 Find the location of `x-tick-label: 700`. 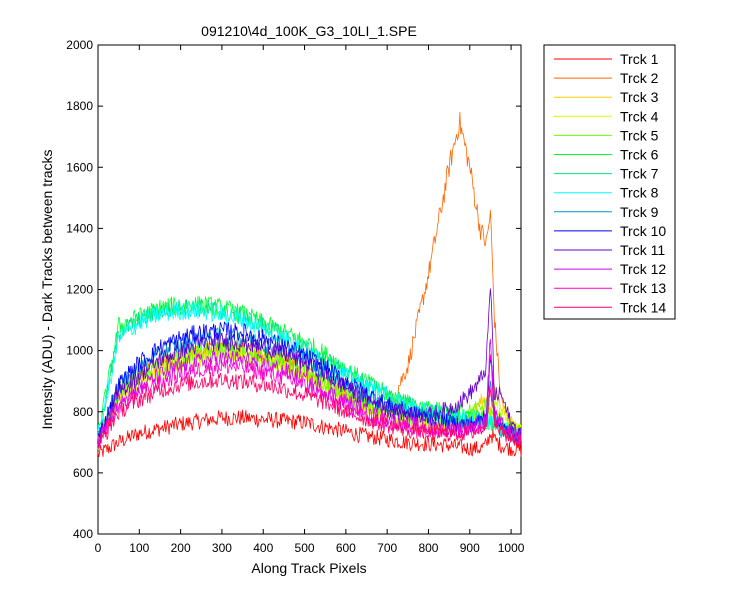

x-tick-label: 700 is located at coordinates (387, 548).